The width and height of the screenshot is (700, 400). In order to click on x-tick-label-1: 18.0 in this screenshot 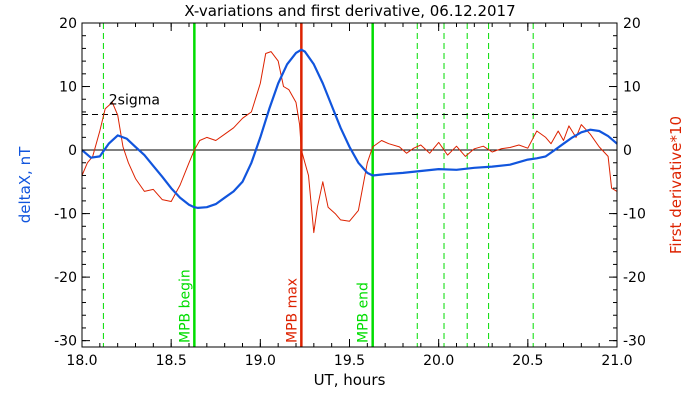, I will do `click(81, 361)`.